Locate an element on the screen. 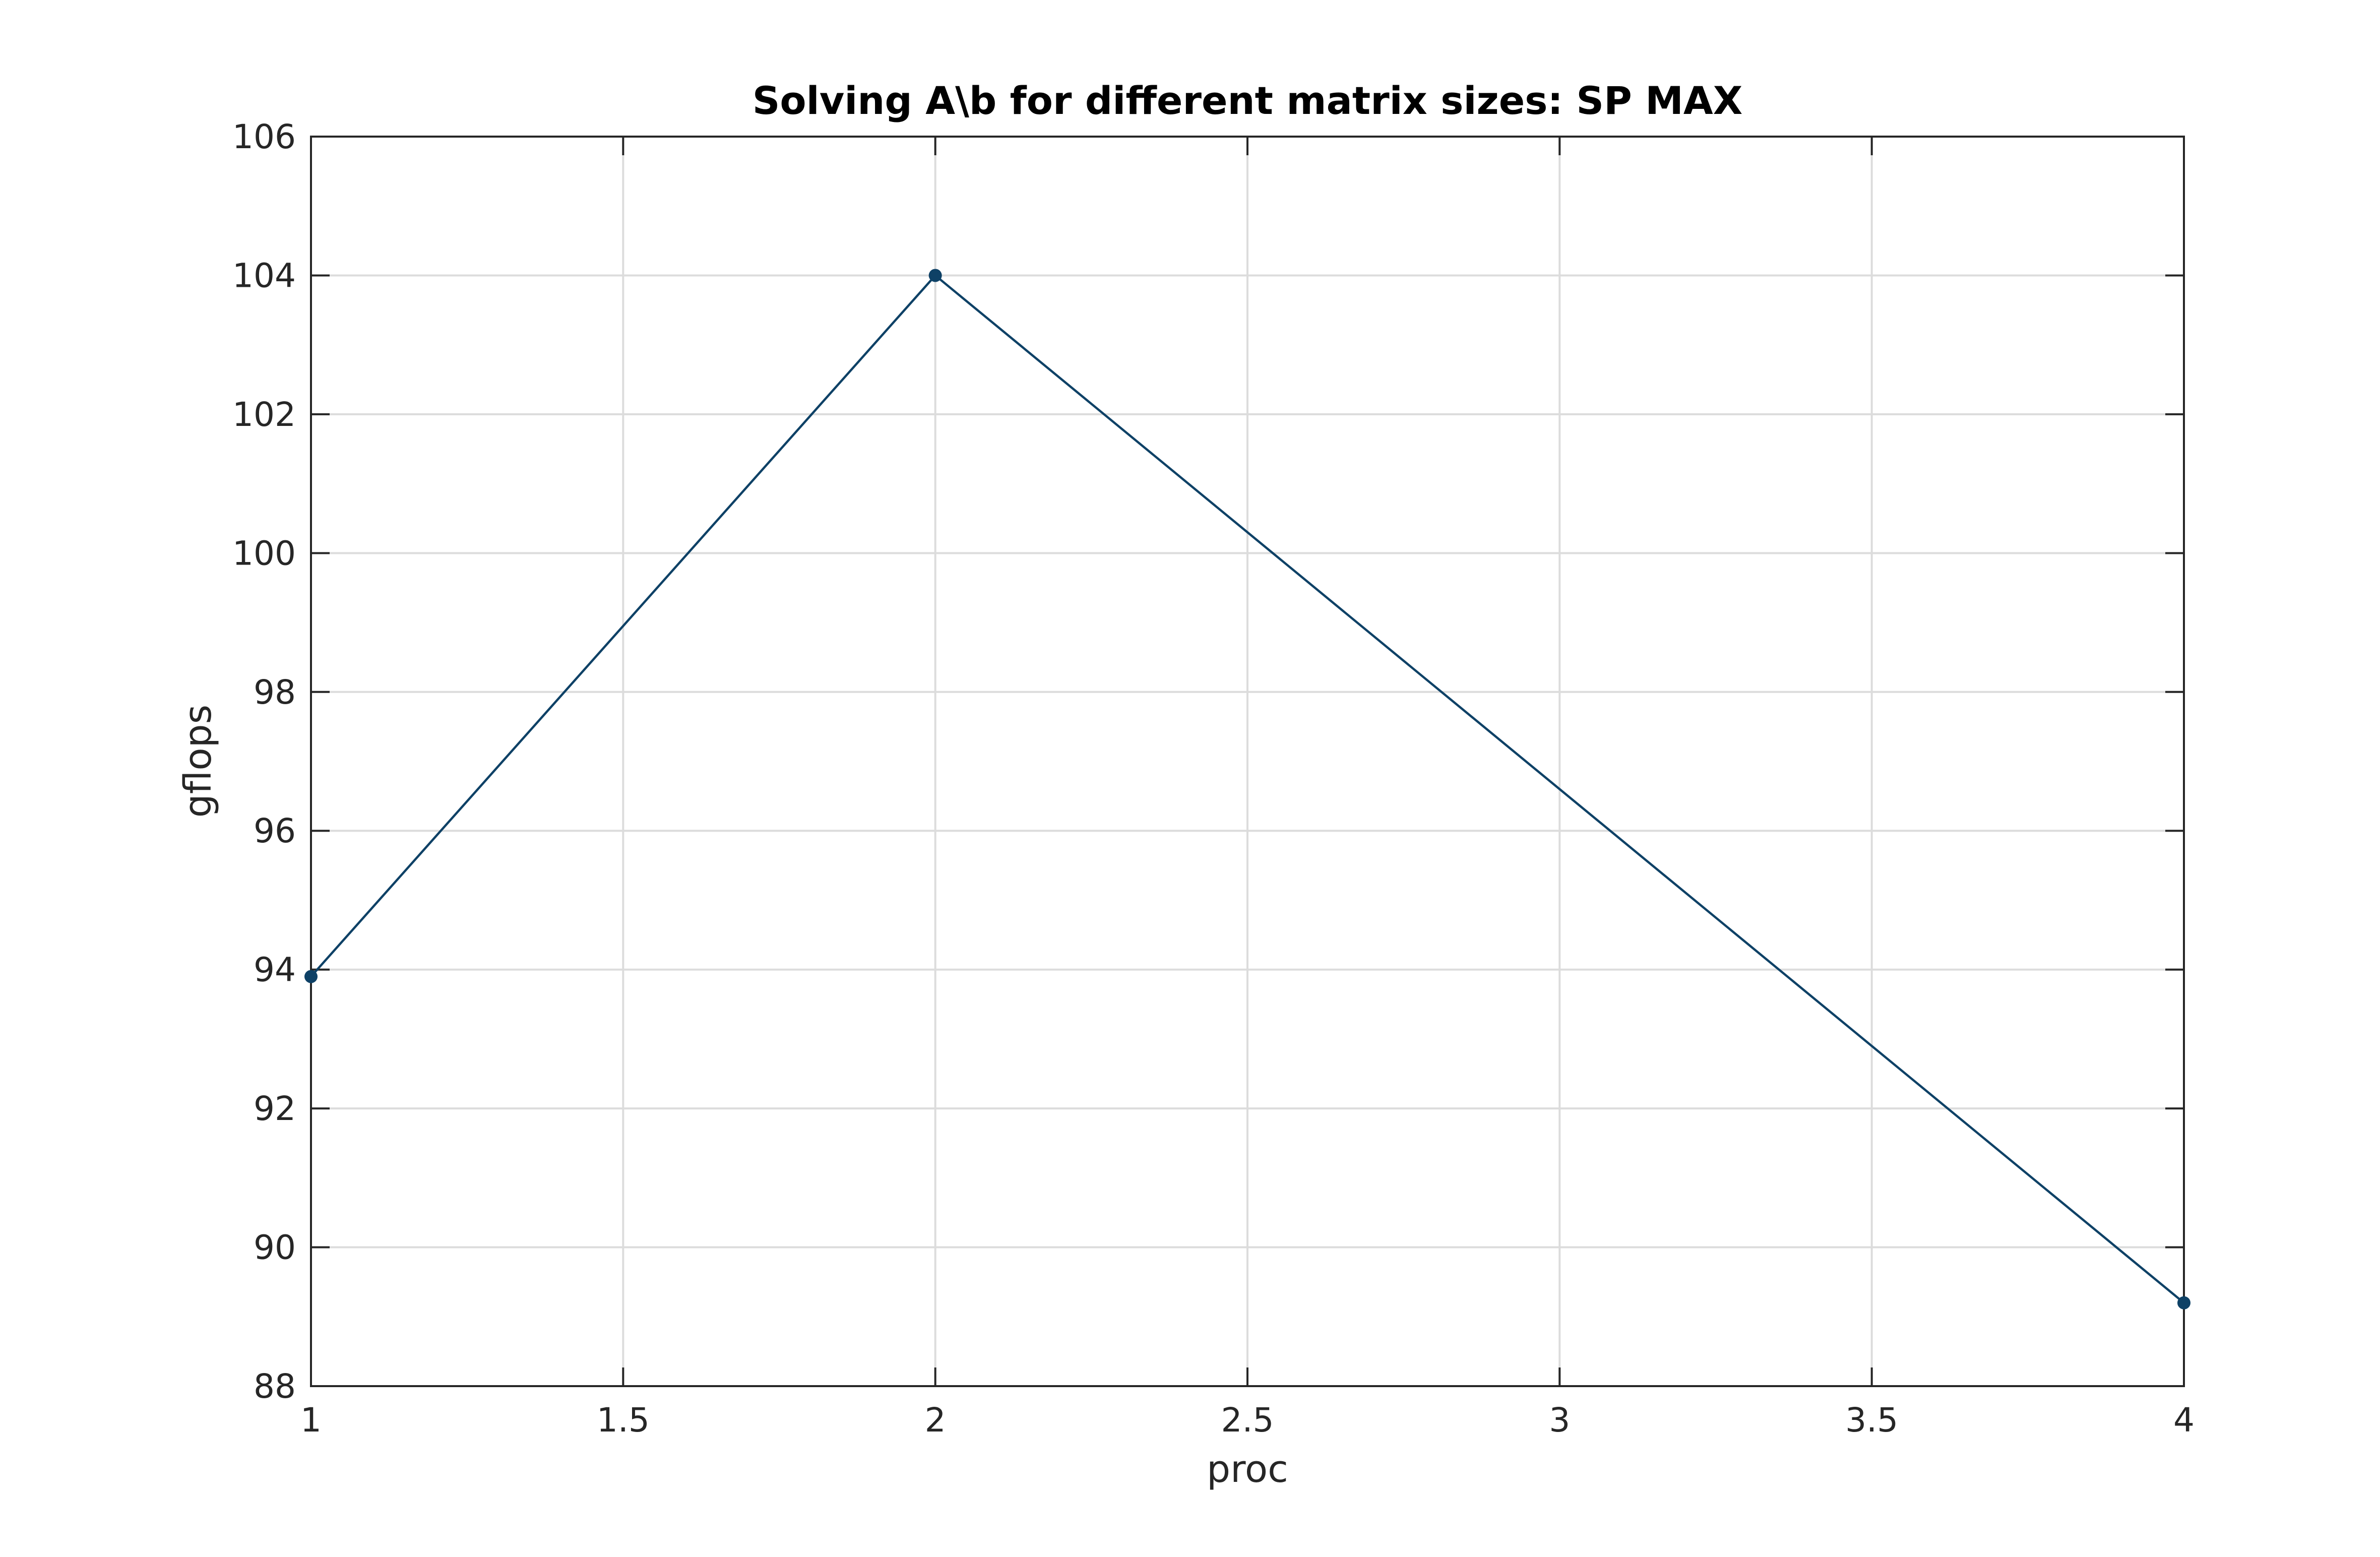 The height and width of the screenshot is (1557, 2380). x-tick-labels: 1 1.5 2 2.5 3 3.5 4 is located at coordinates (1247, 1420).